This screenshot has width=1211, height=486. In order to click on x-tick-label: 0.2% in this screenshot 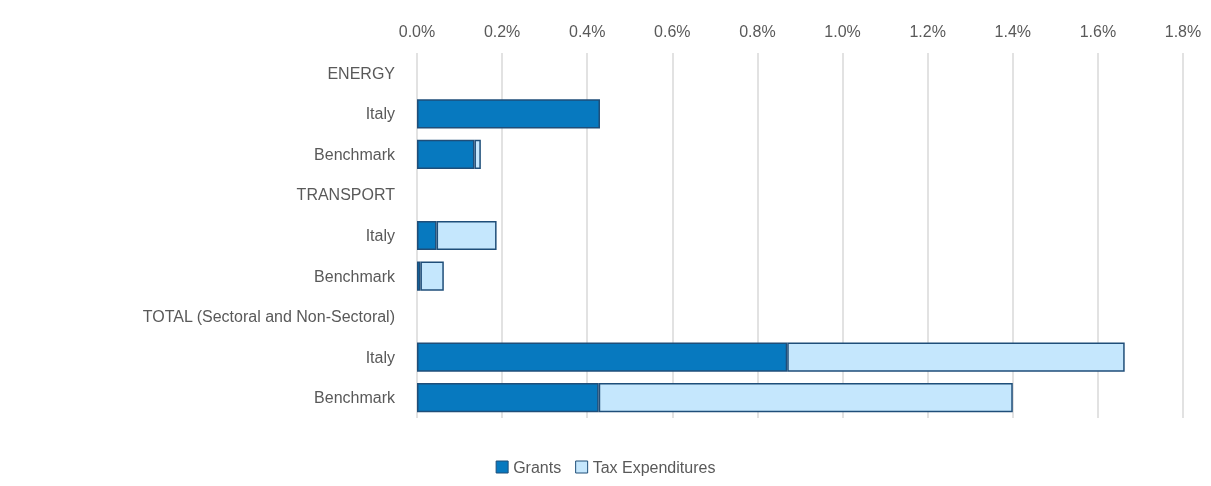, I will do `click(502, 31)`.